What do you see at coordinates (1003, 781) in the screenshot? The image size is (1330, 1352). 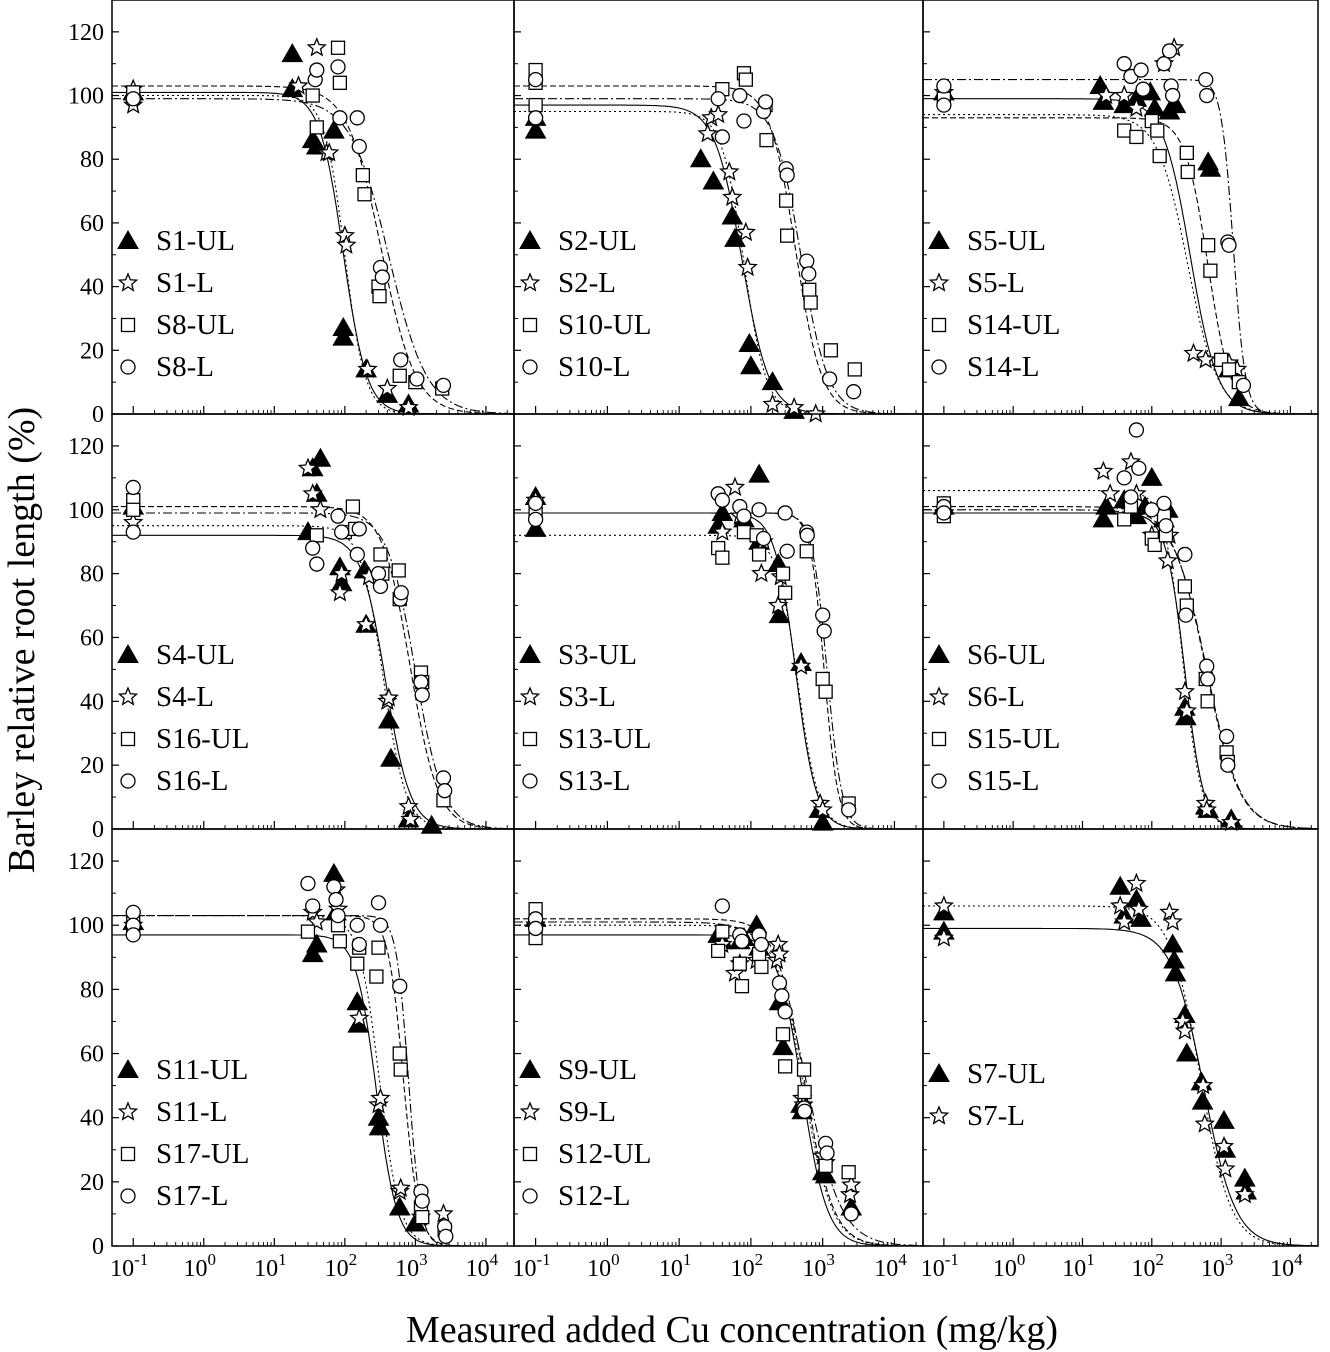 I see `legend-label: S15-L` at bounding box center [1003, 781].